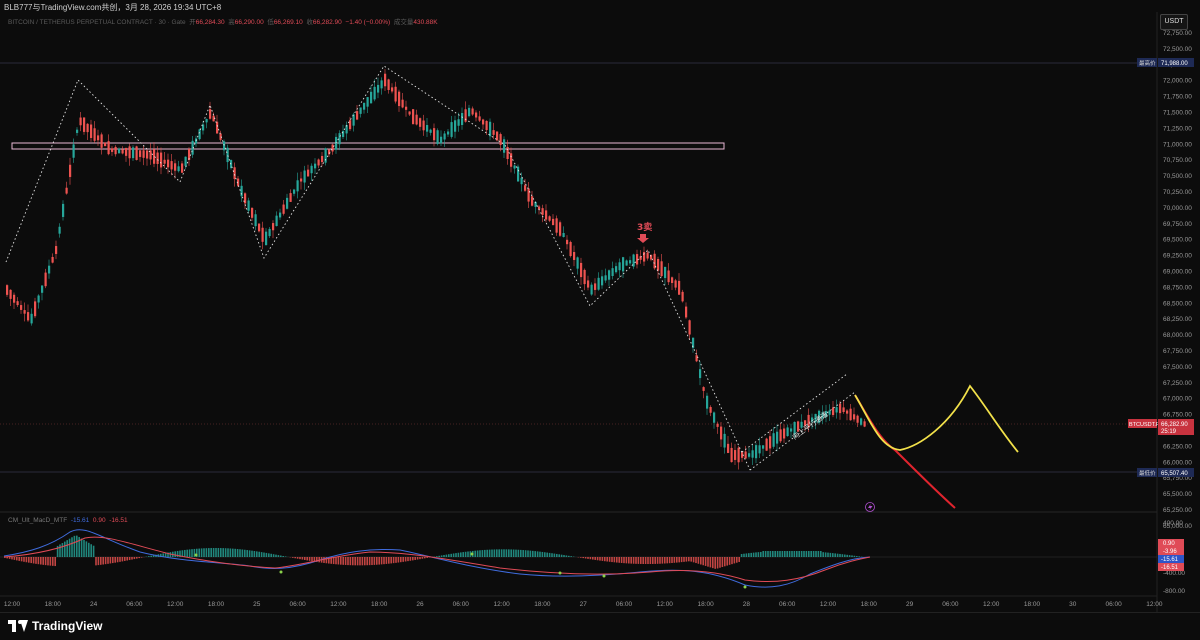 The image size is (1200, 640). Describe the element at coordinates (1177, 33) in the screenshot. I see `price-tick: 72,750.00` at that location.